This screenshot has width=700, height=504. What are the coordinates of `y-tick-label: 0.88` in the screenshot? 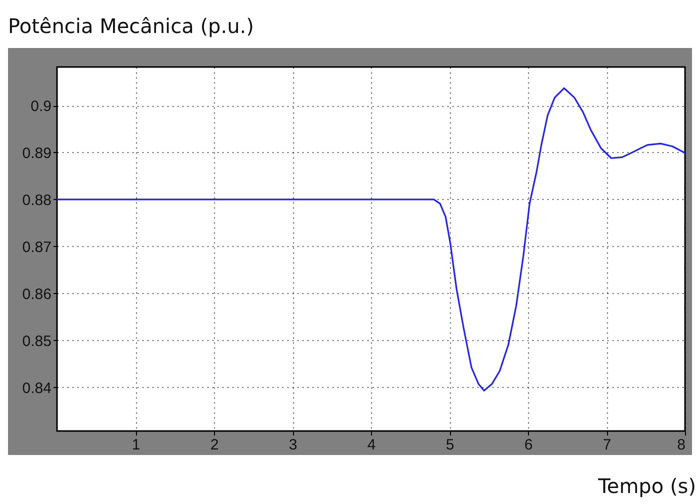 It's located at (37, 200).